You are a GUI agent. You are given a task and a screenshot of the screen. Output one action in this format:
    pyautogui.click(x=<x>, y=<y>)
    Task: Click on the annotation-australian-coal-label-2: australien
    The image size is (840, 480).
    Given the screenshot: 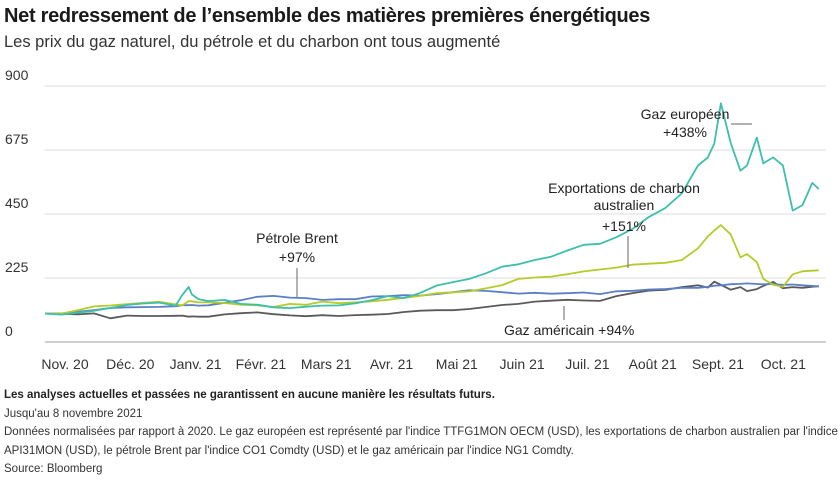 What is the action you would take?
    pyautogui.click(x=624, y=205)
    